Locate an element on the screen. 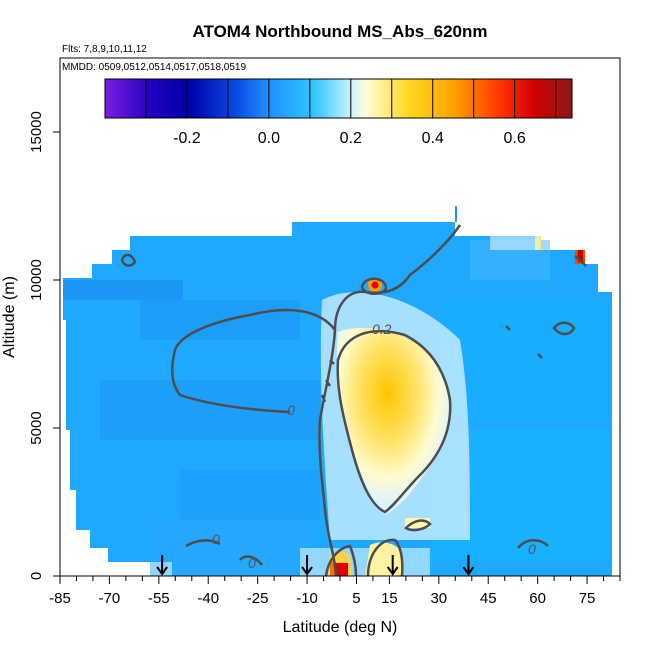 This screenshot has width=650, height=650. chart-title: ATOM4 Northbound MS_Abs_620nm is located at coordinates (339, 31).